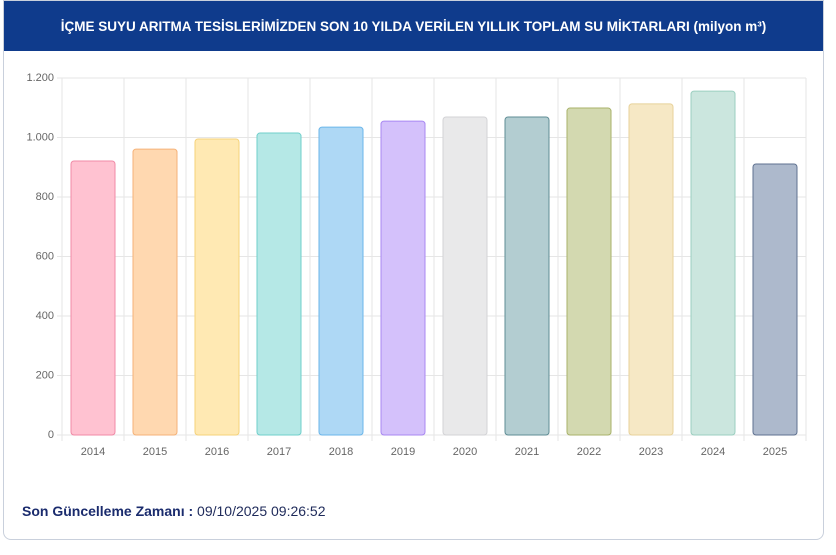  Describe the element at coordinates (51, 435) in the screenshot. I see `y-tick-label: 0` at that location.